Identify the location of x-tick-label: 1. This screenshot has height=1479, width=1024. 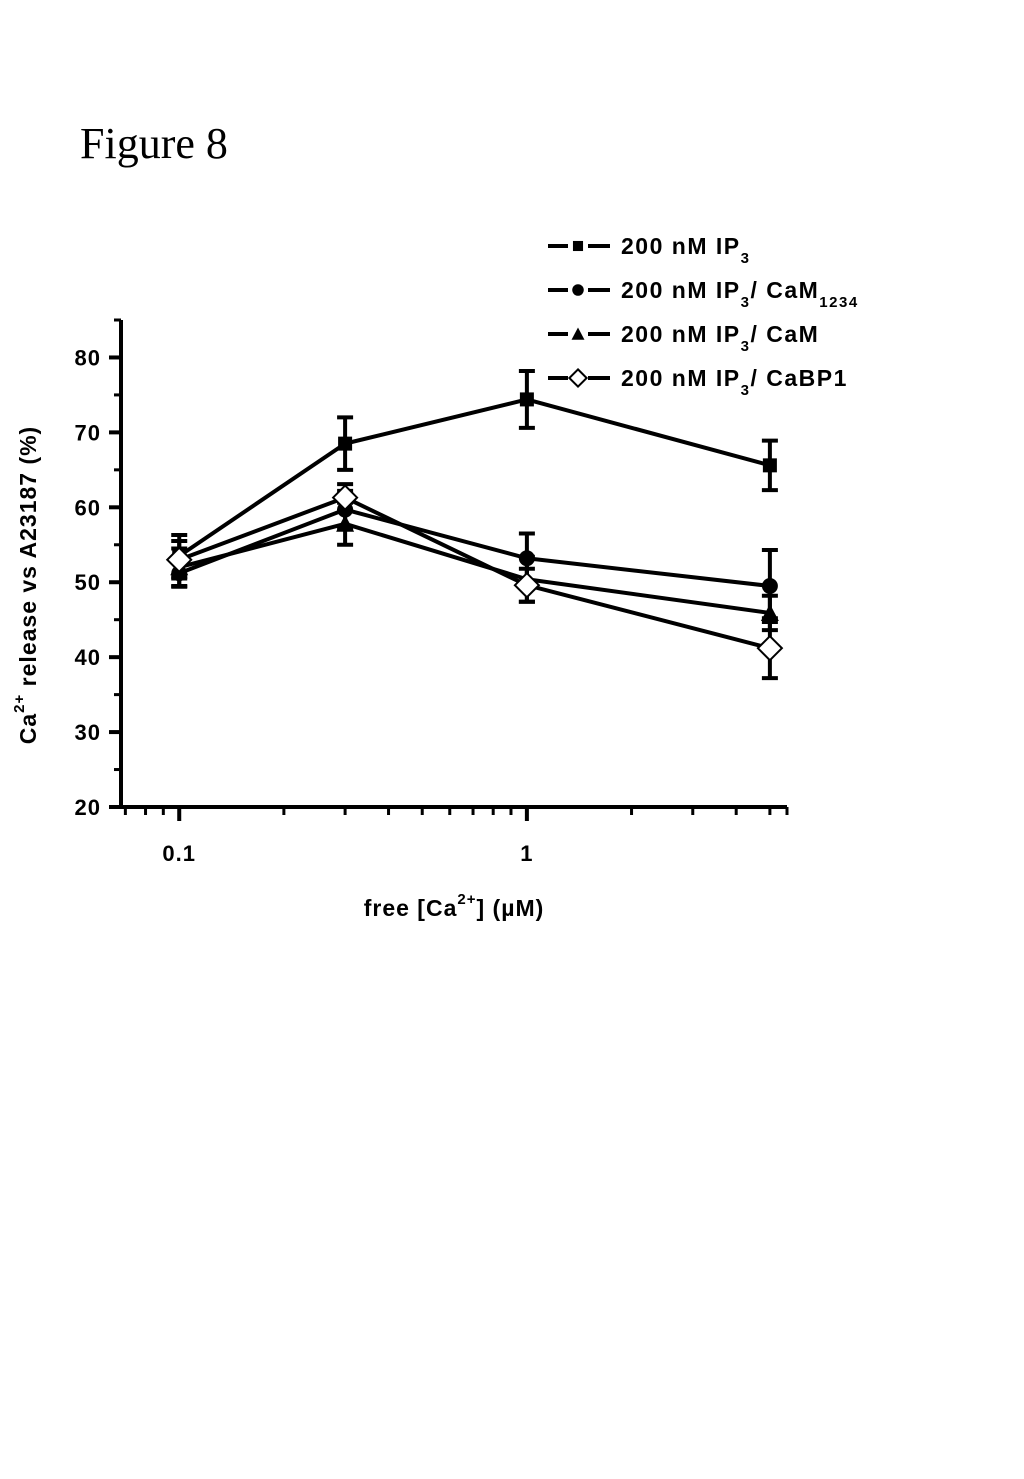
(526, 853).